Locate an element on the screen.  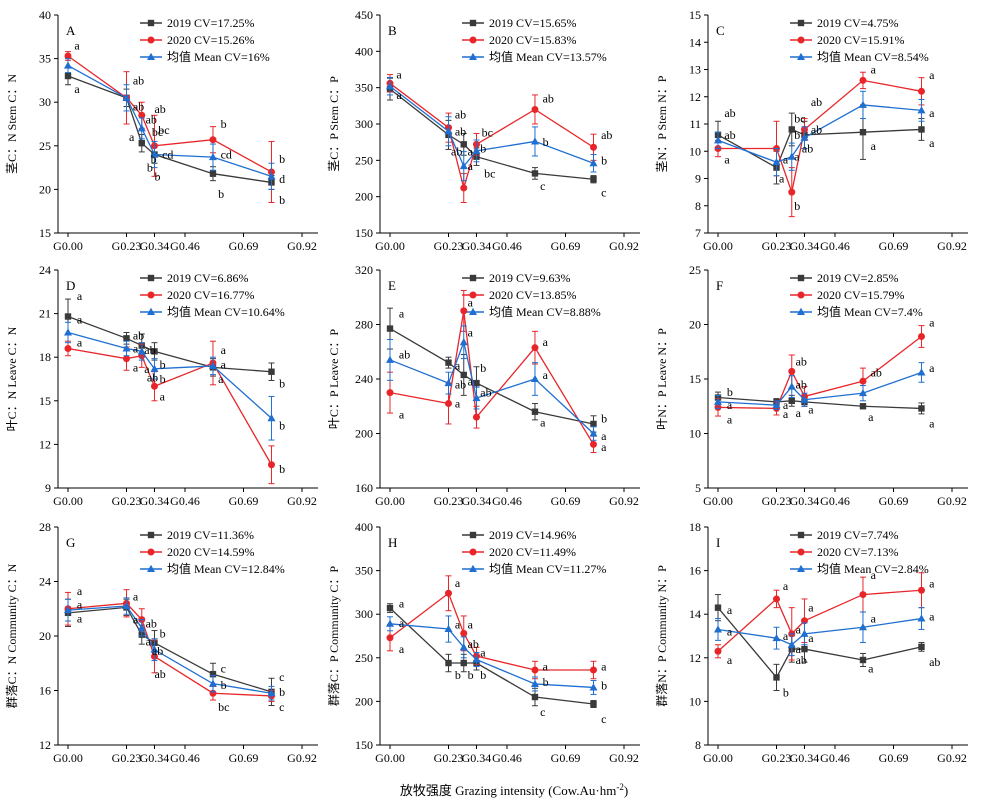
y-tick-label: 200 is located at coordinates (364, 701).